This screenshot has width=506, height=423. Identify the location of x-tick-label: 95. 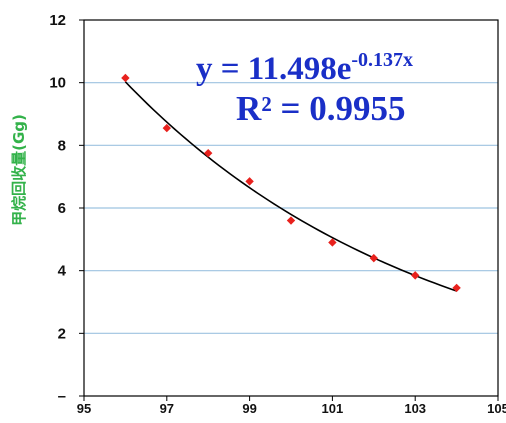
(84, 408).